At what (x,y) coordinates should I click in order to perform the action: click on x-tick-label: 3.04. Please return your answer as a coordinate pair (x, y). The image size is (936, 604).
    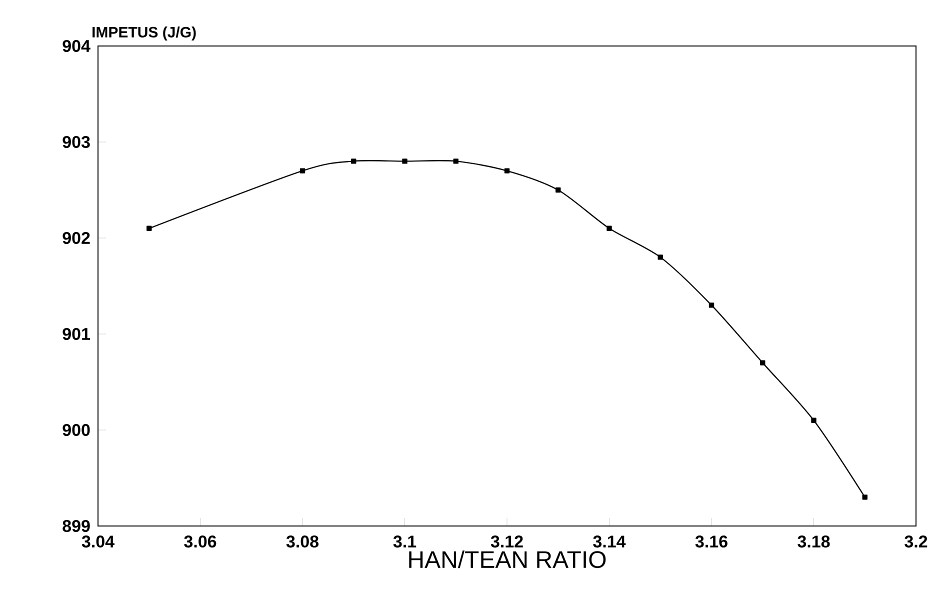
    Looking at the image, I should click on (98, 542).